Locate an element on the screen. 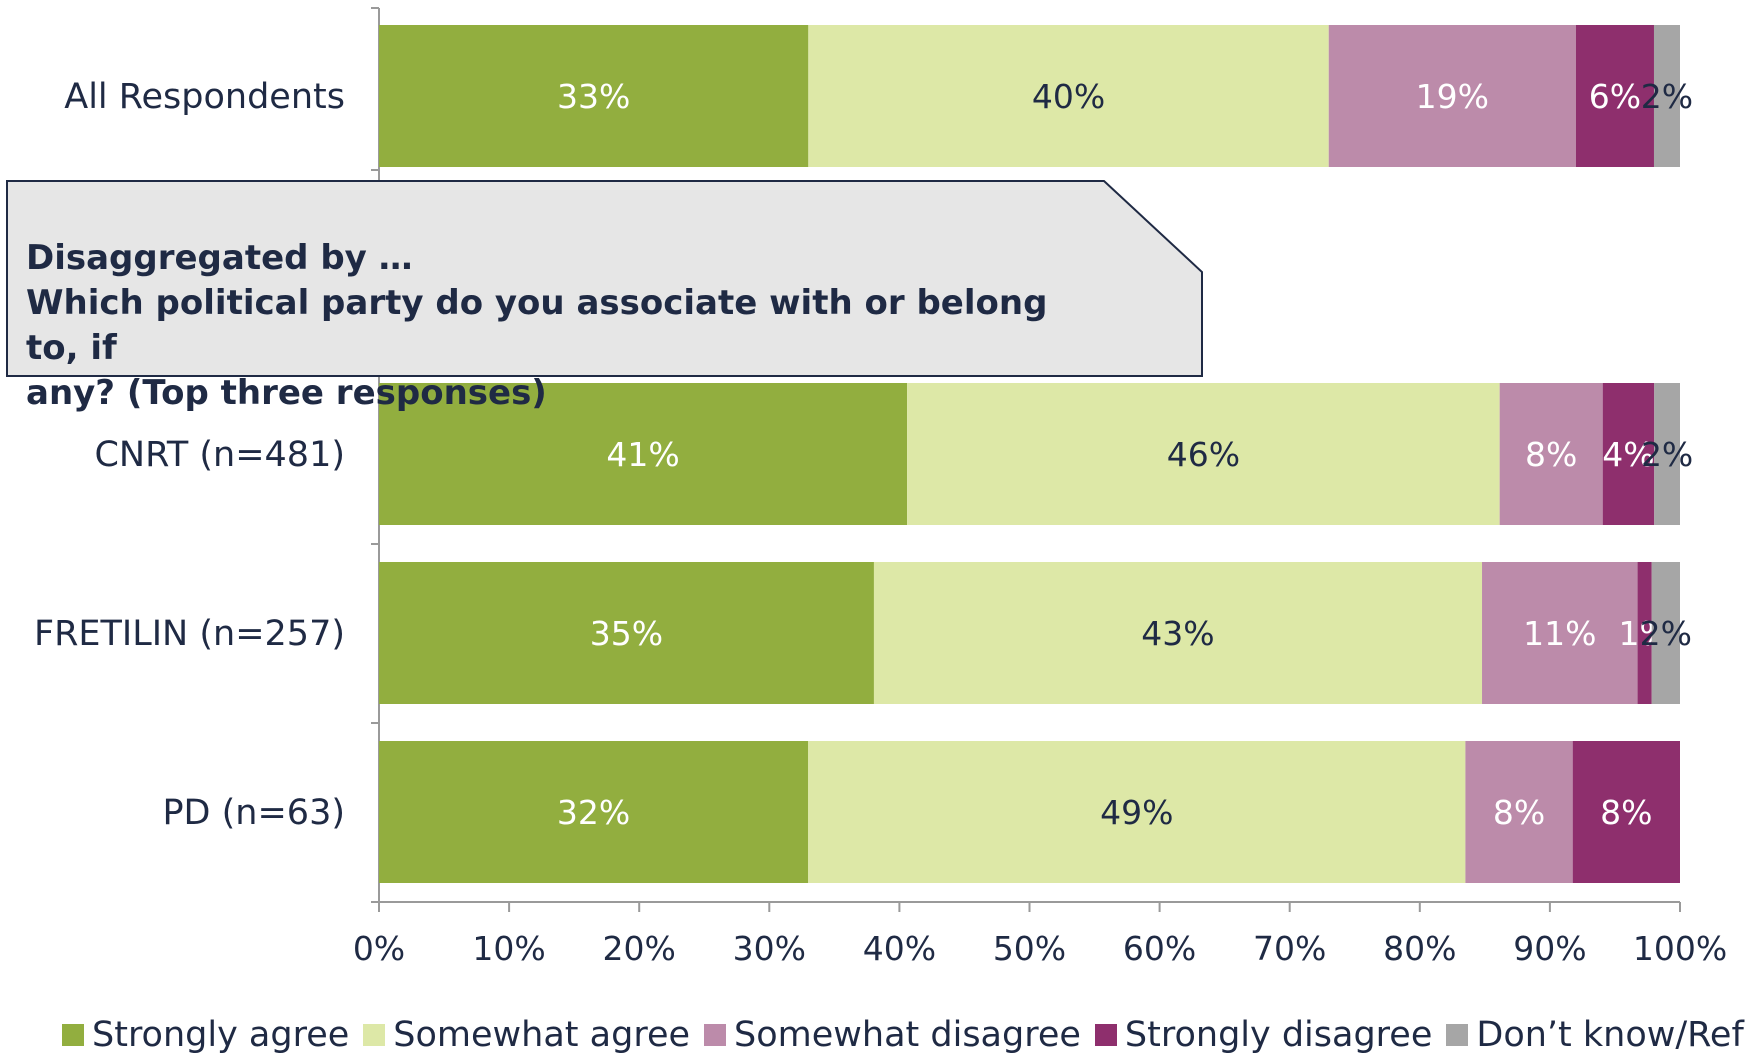  category-label: FRETILIN (n=257) is located at coordinates (189, 634).